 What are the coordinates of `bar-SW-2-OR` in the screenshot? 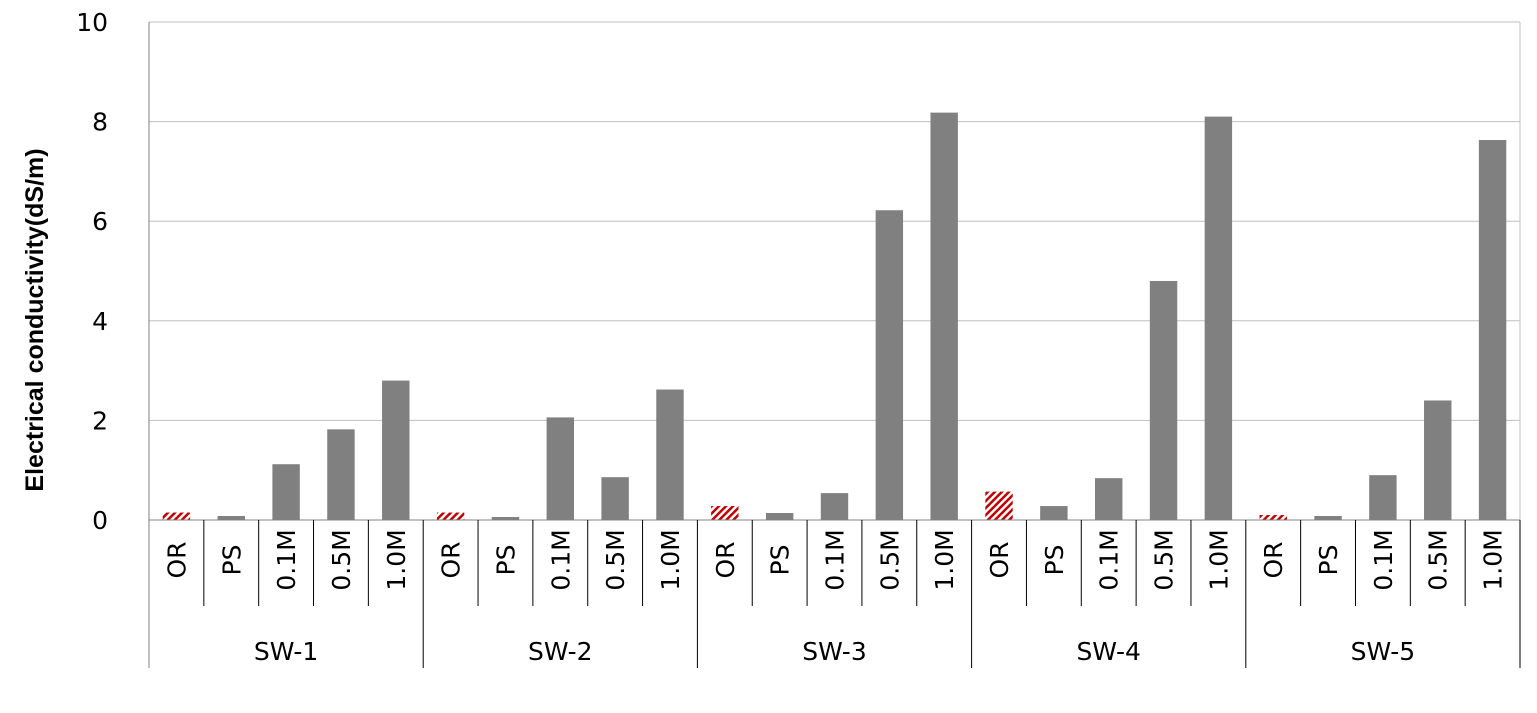 It's located at (450, 516).